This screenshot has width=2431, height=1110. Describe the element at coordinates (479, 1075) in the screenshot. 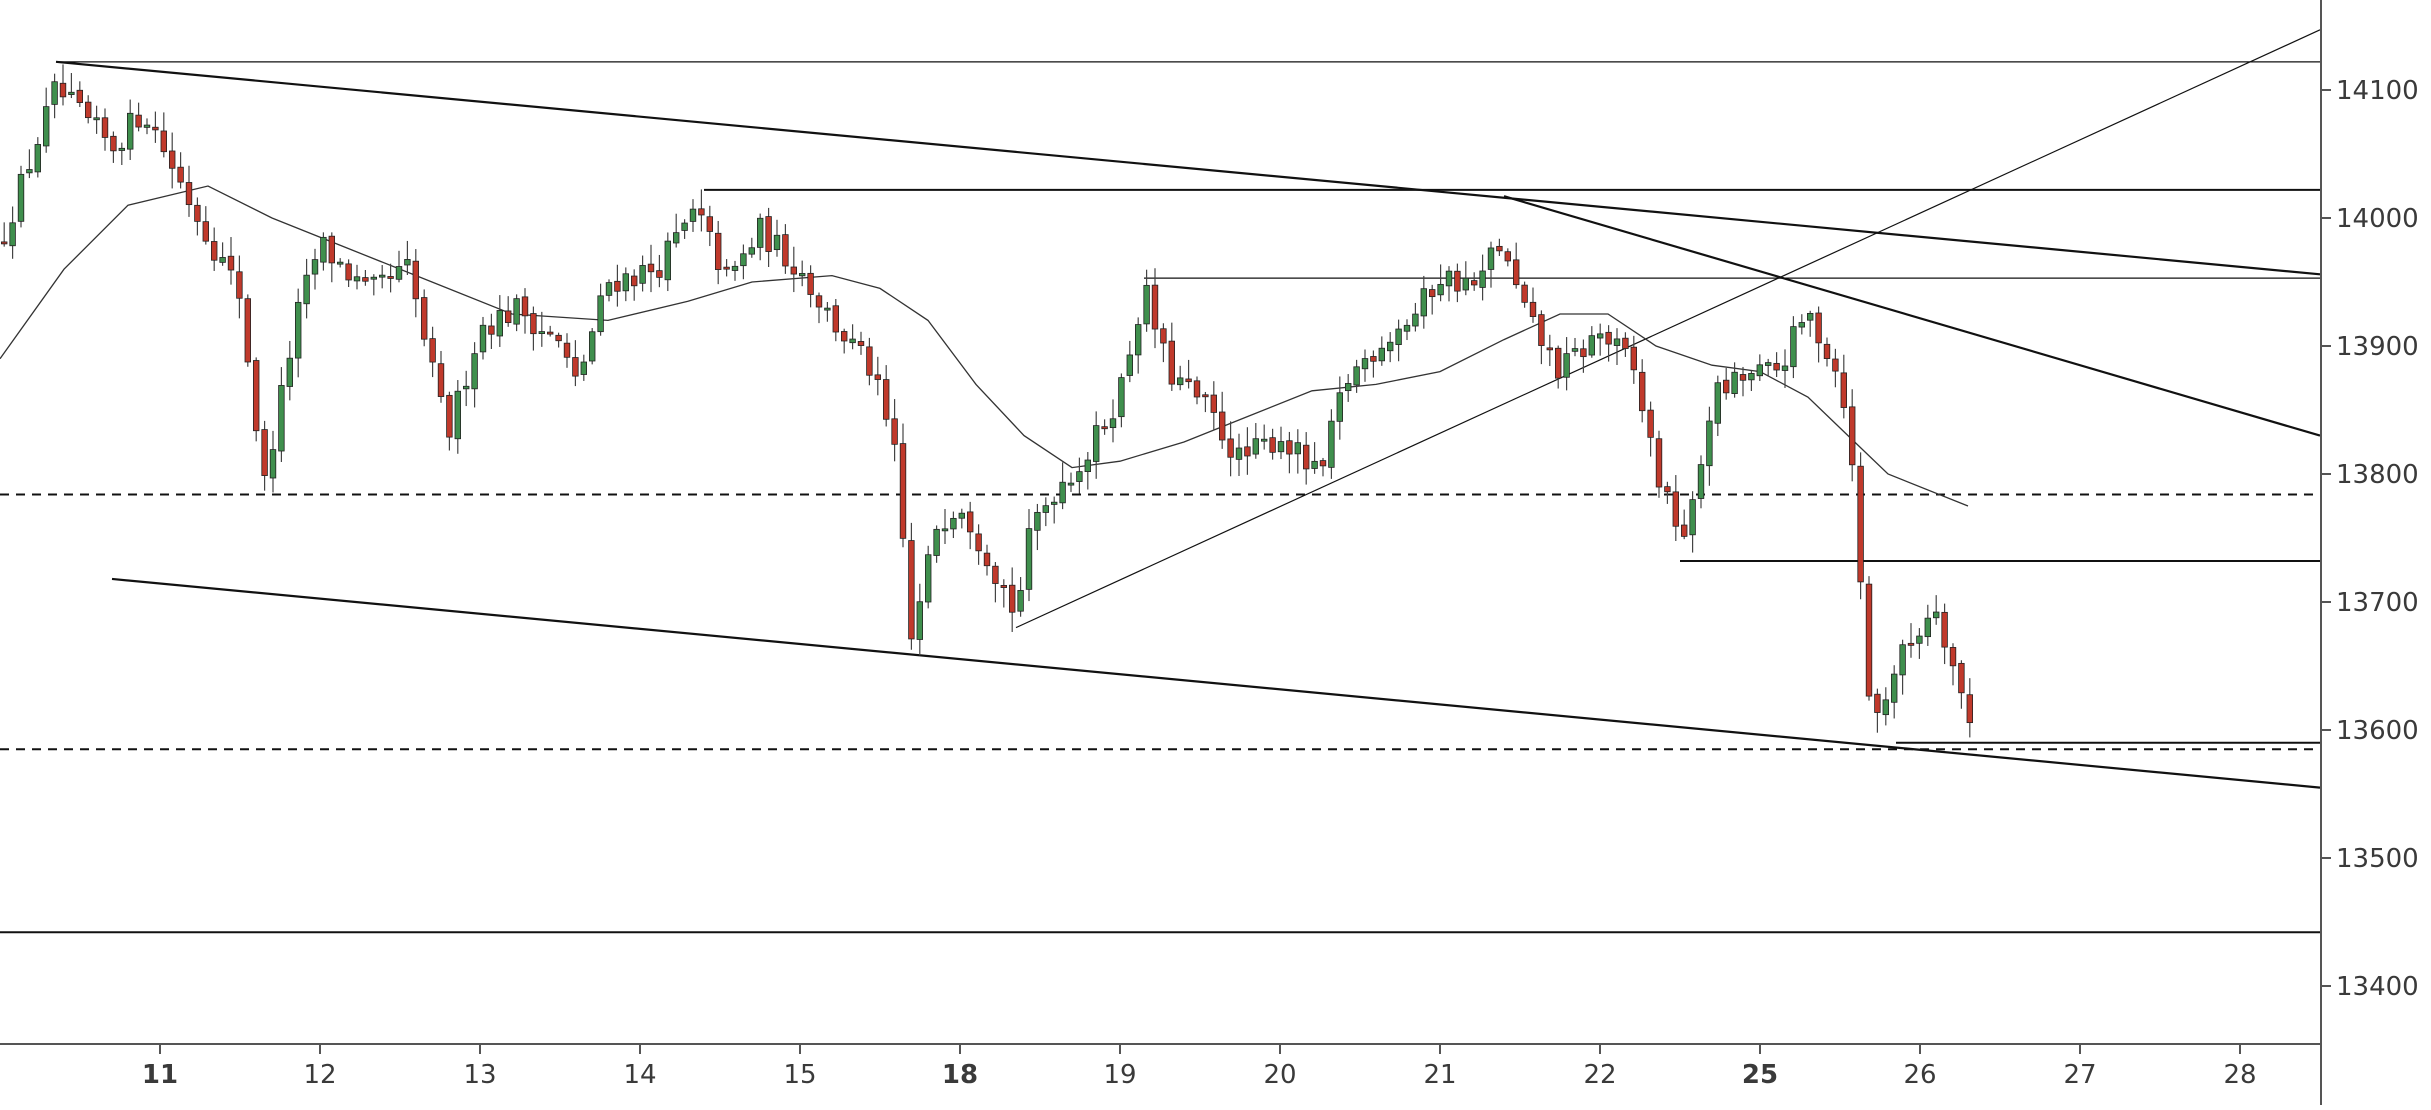

I see `time-tick-label: 13` at that location.